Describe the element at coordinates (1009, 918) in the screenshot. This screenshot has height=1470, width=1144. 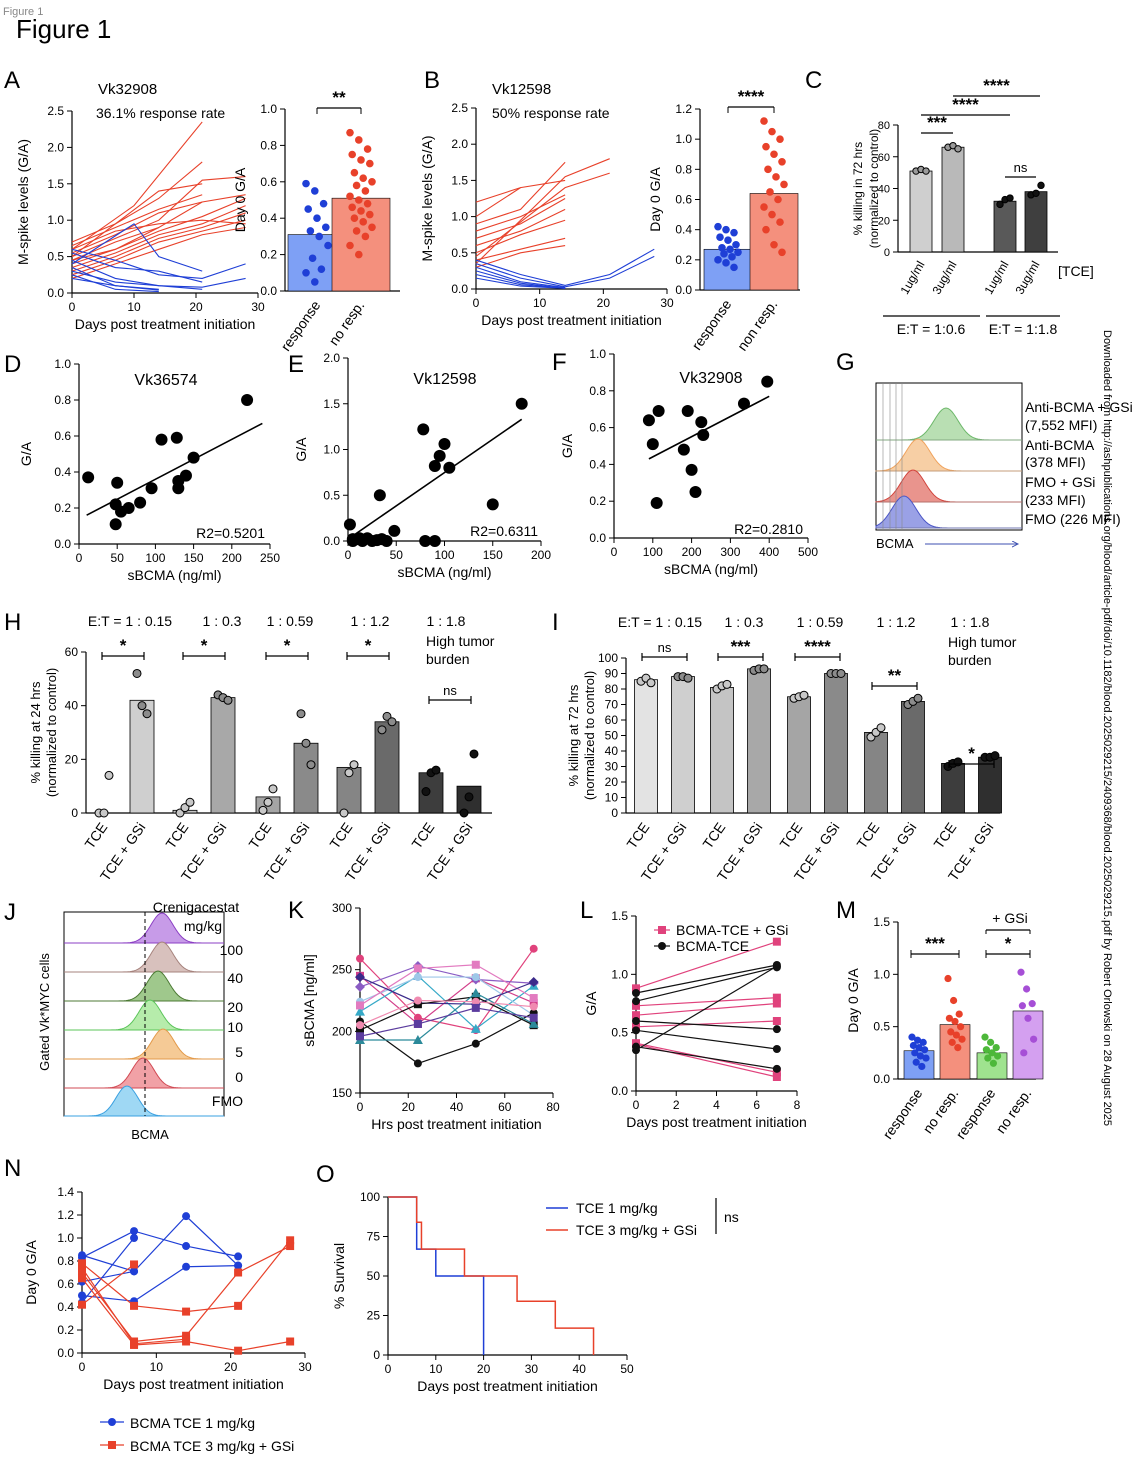
I see `gsi-label: + GSi` at that location.